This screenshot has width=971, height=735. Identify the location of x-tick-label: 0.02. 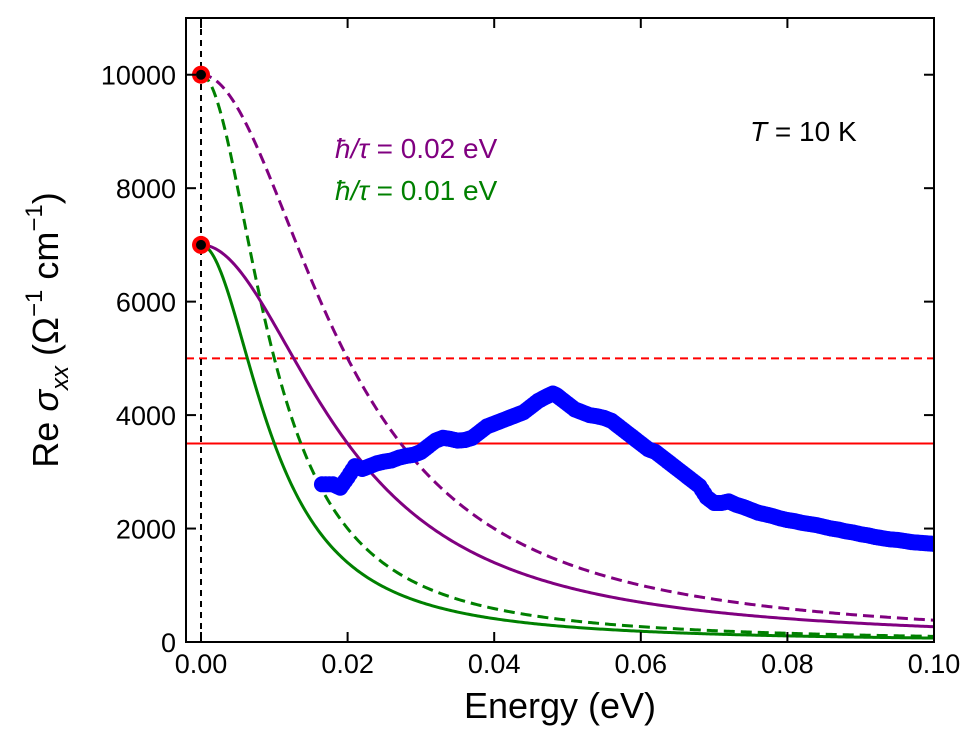
(347, 664).